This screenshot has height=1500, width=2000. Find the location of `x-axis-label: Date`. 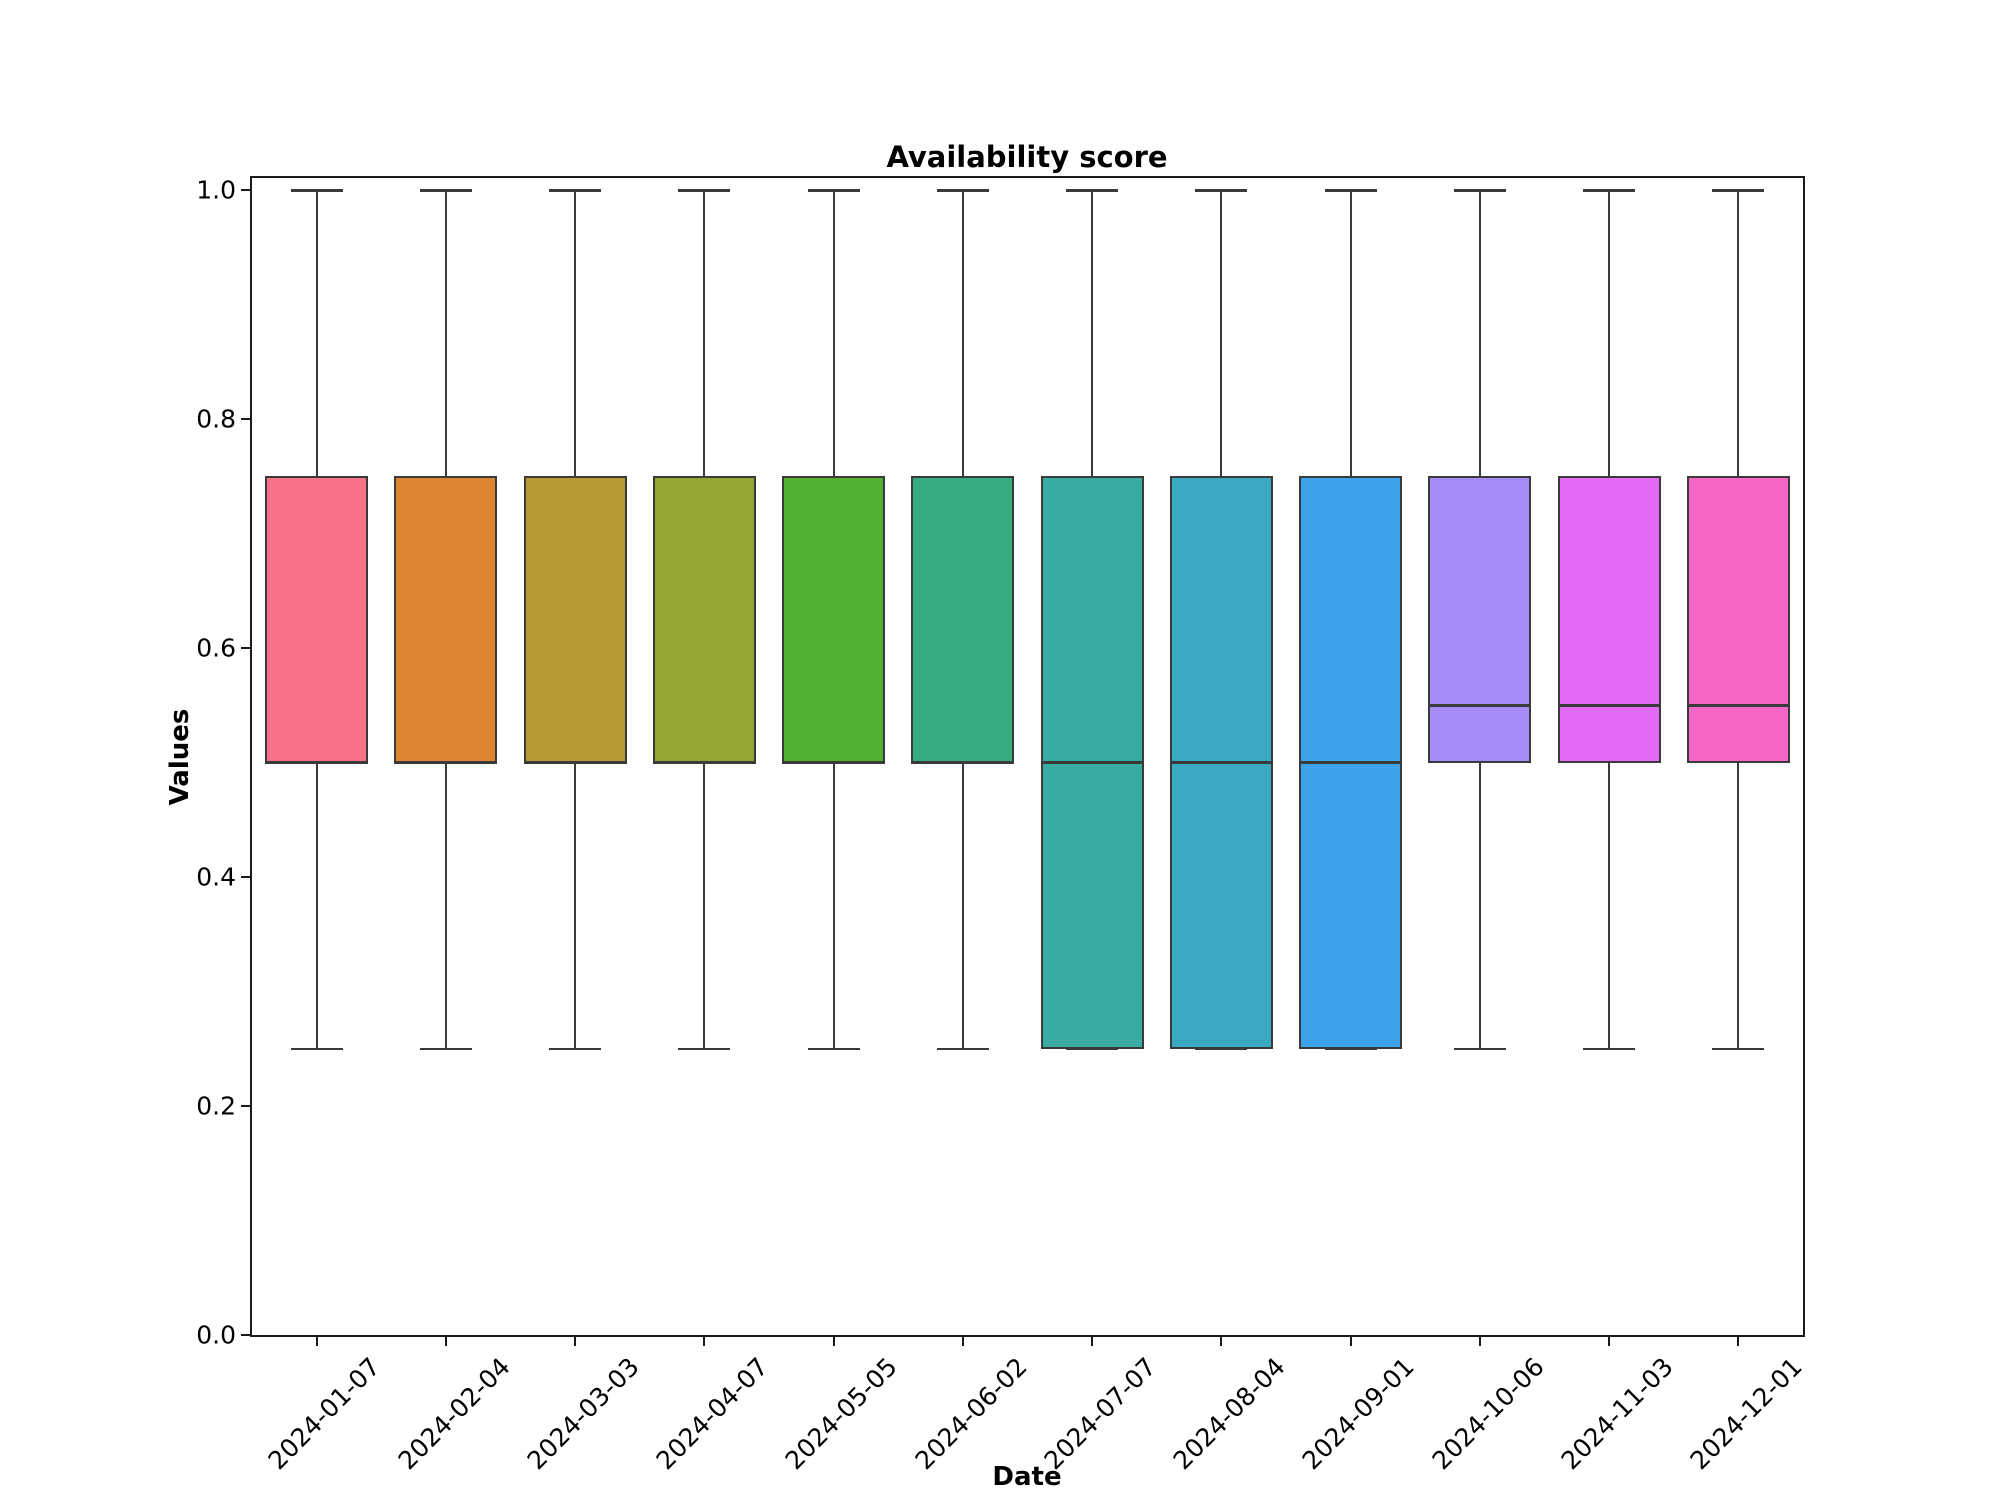

x-axis-label: Date is located at coordinates (1027, 1477).